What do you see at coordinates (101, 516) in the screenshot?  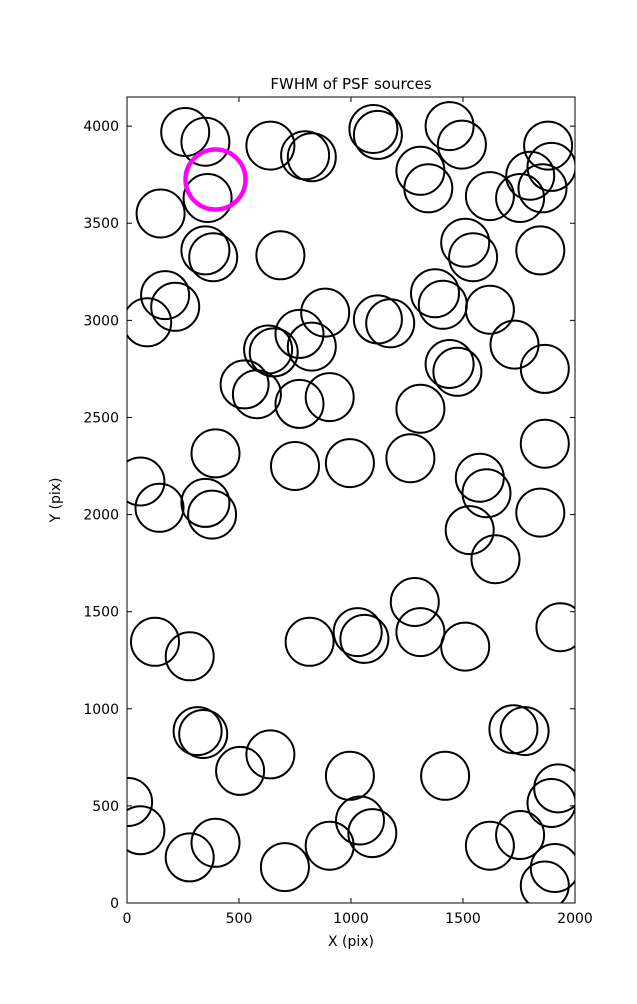 I see `y-tick-label: 2000` at bounding box center [101, 516].